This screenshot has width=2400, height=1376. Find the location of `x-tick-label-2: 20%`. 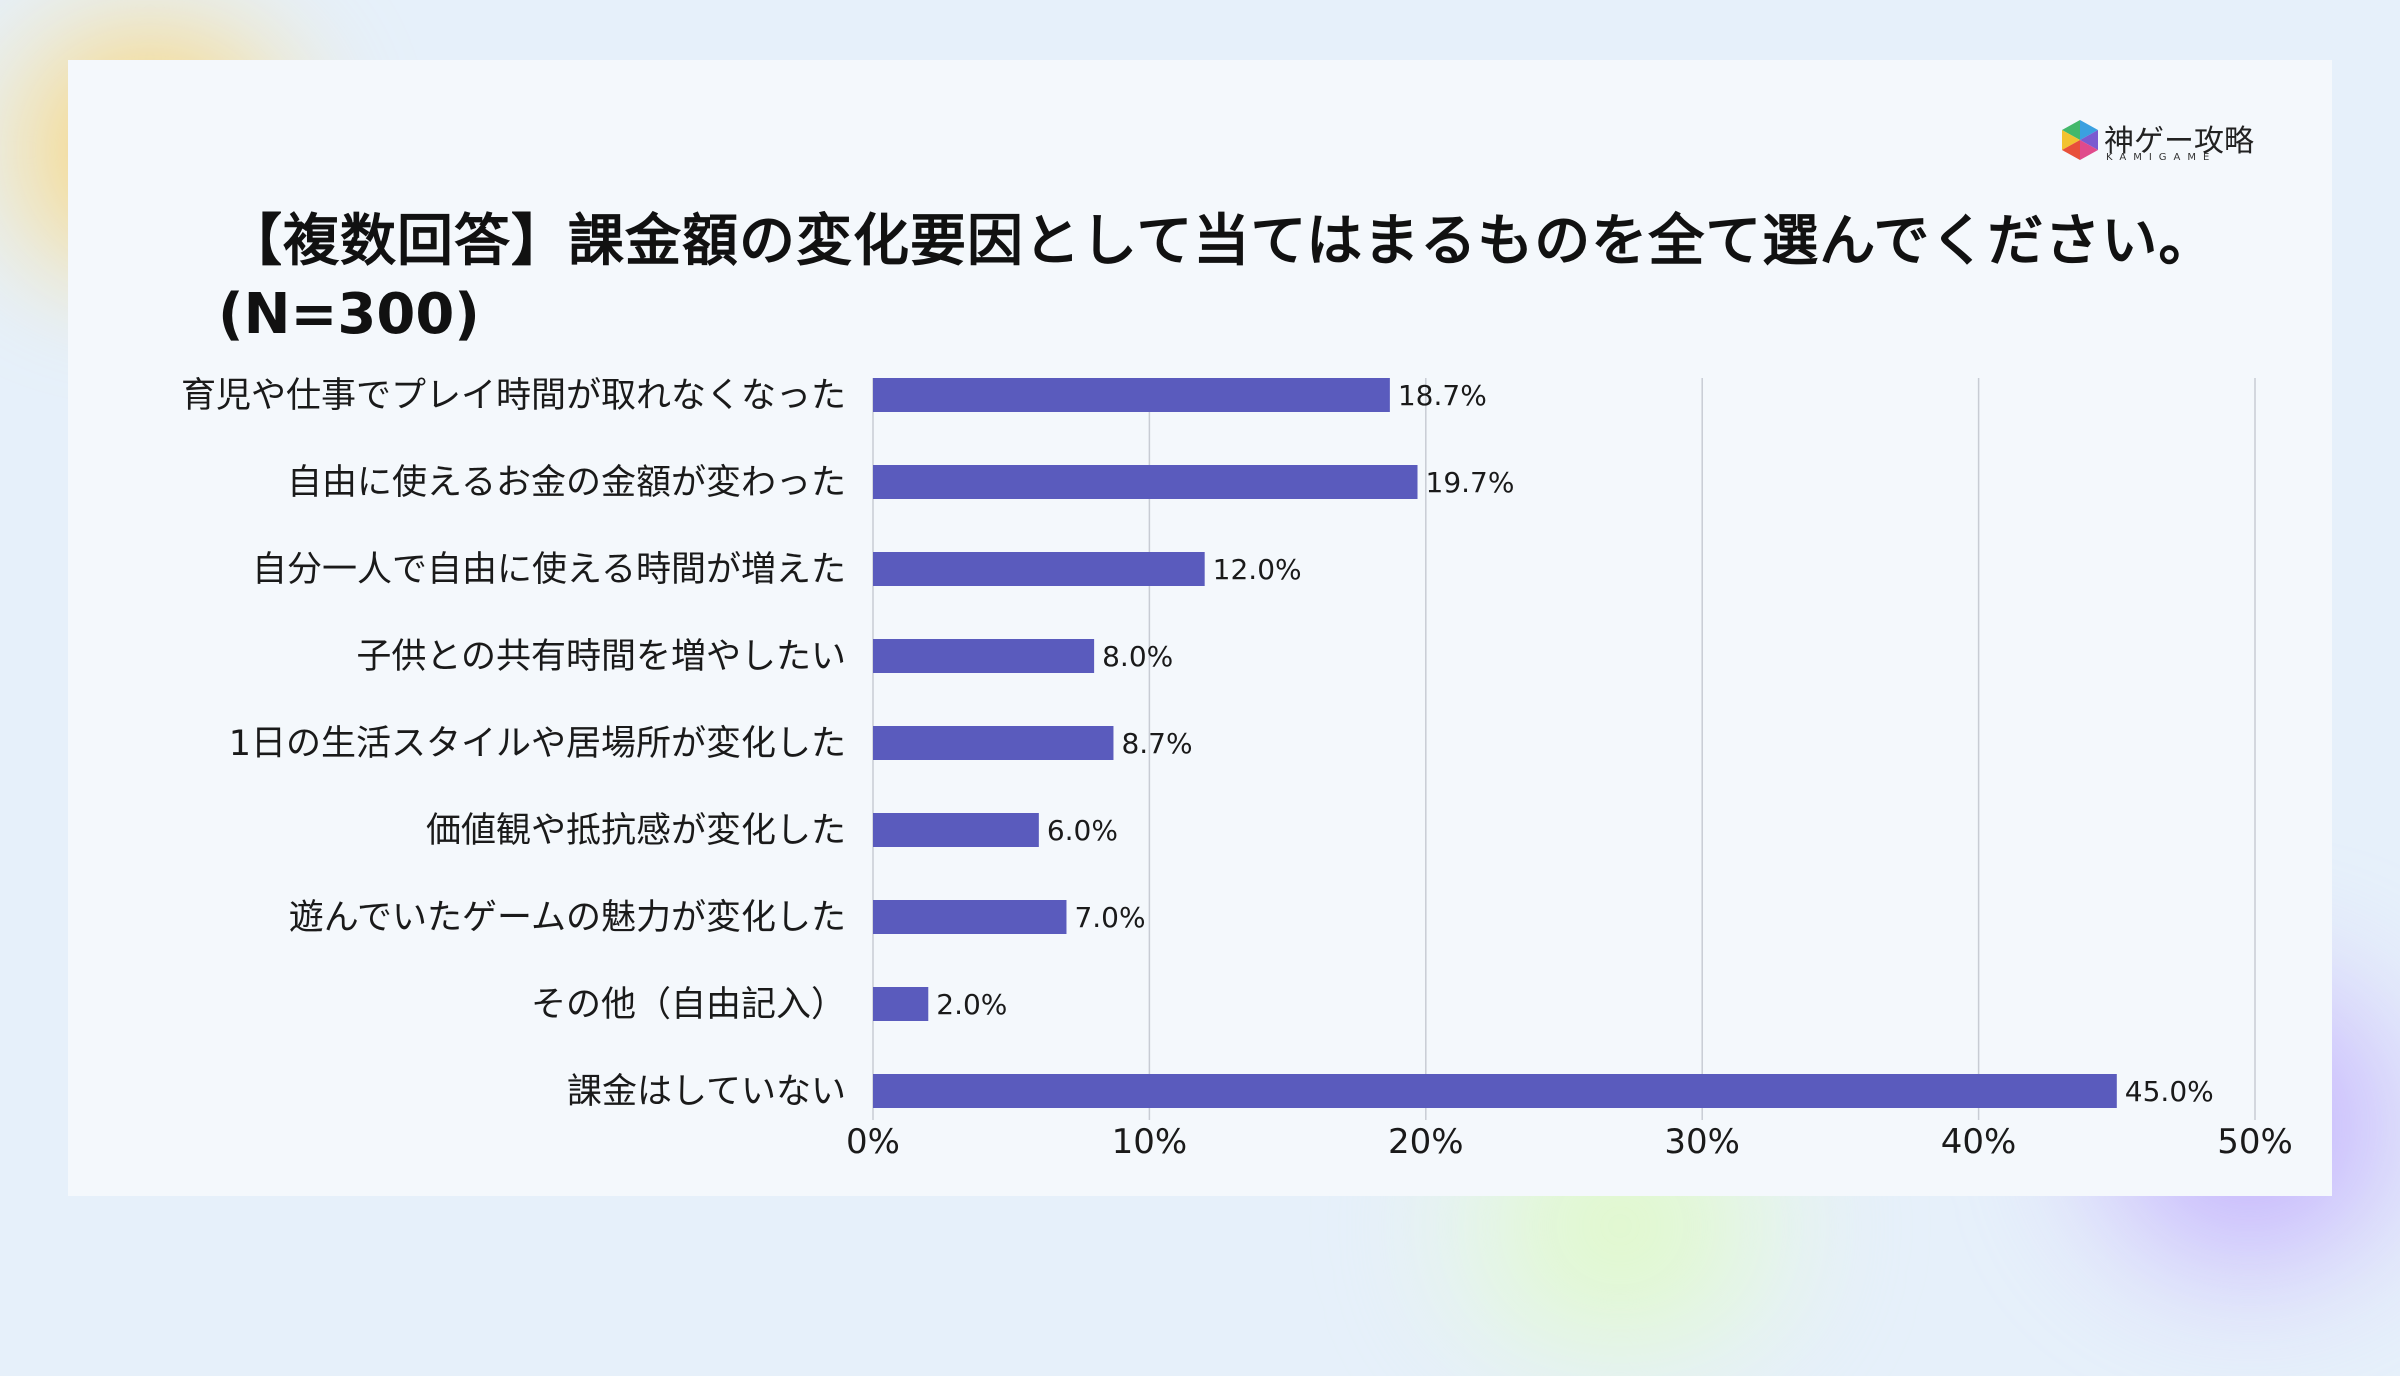

x-tick-label-2: 20% is located at coordinates (1426, 1142).